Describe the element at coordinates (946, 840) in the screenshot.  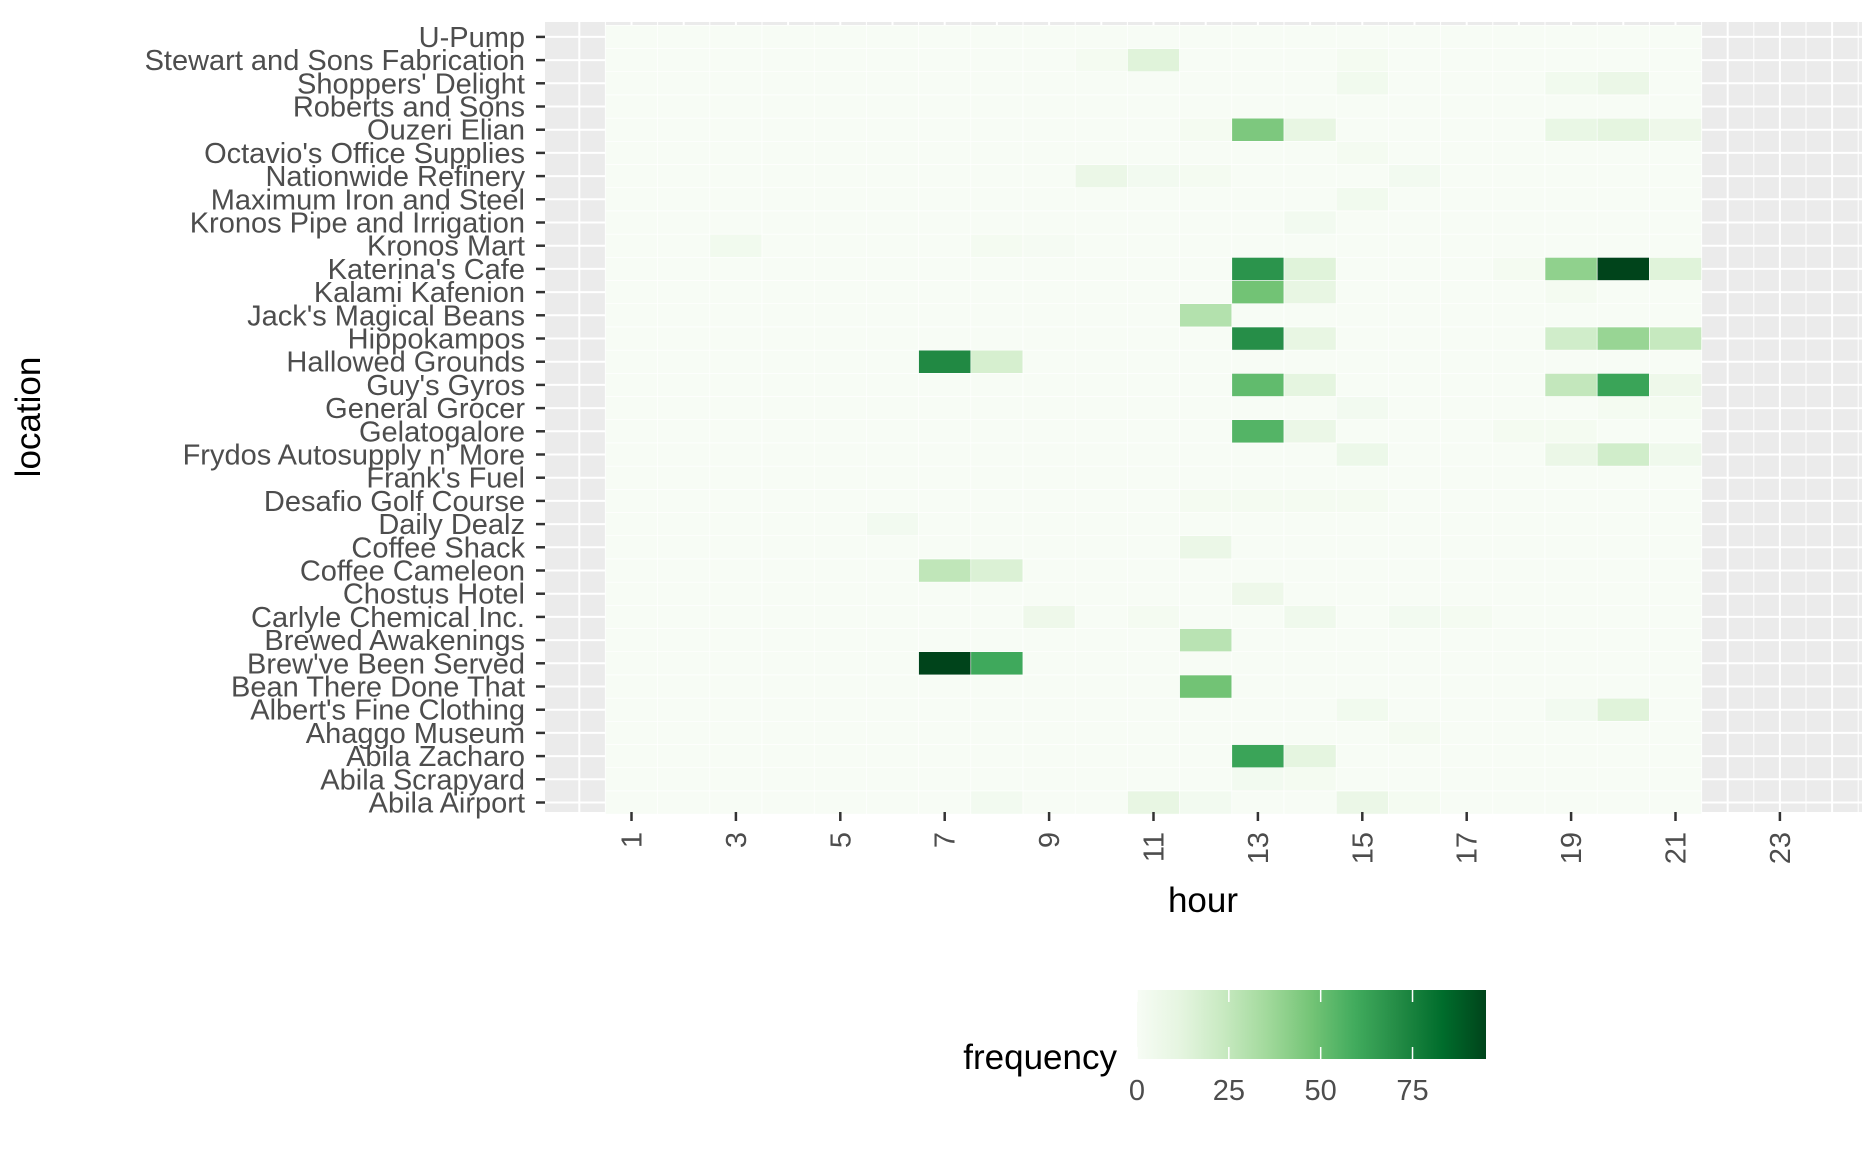
I see `x-tick-label: 7` at that location.